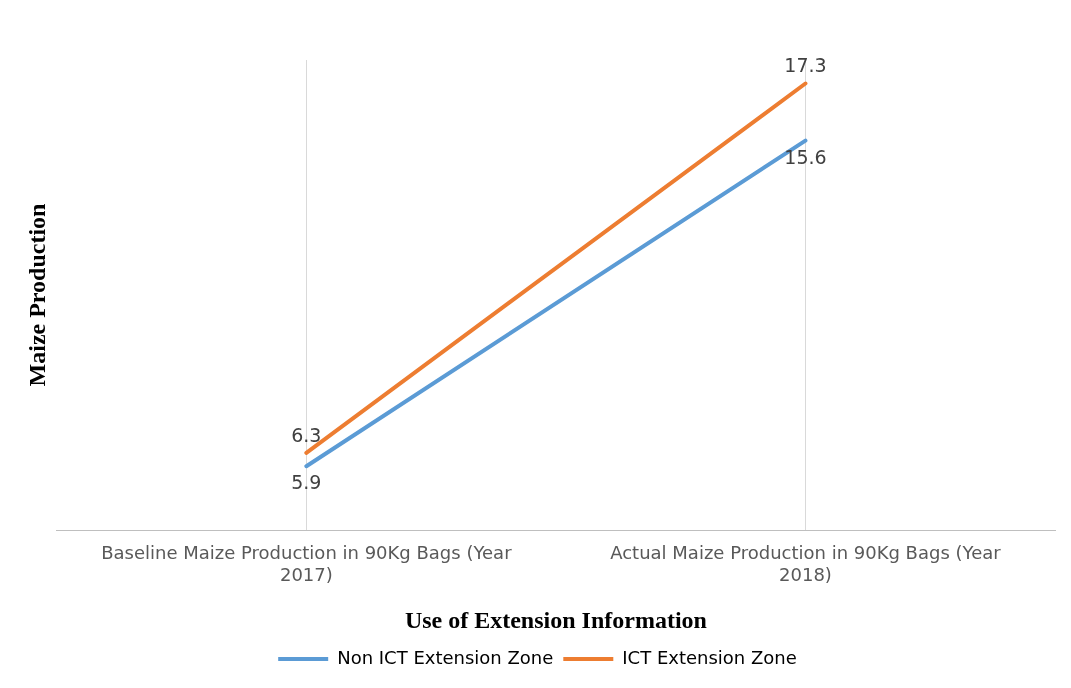 The image size is (1071, 688). What do you see at coordinates (445, 657) in the screenshot?
I see `legend-label: Non ICT Extension Zone` at bounding box center [445, 657].